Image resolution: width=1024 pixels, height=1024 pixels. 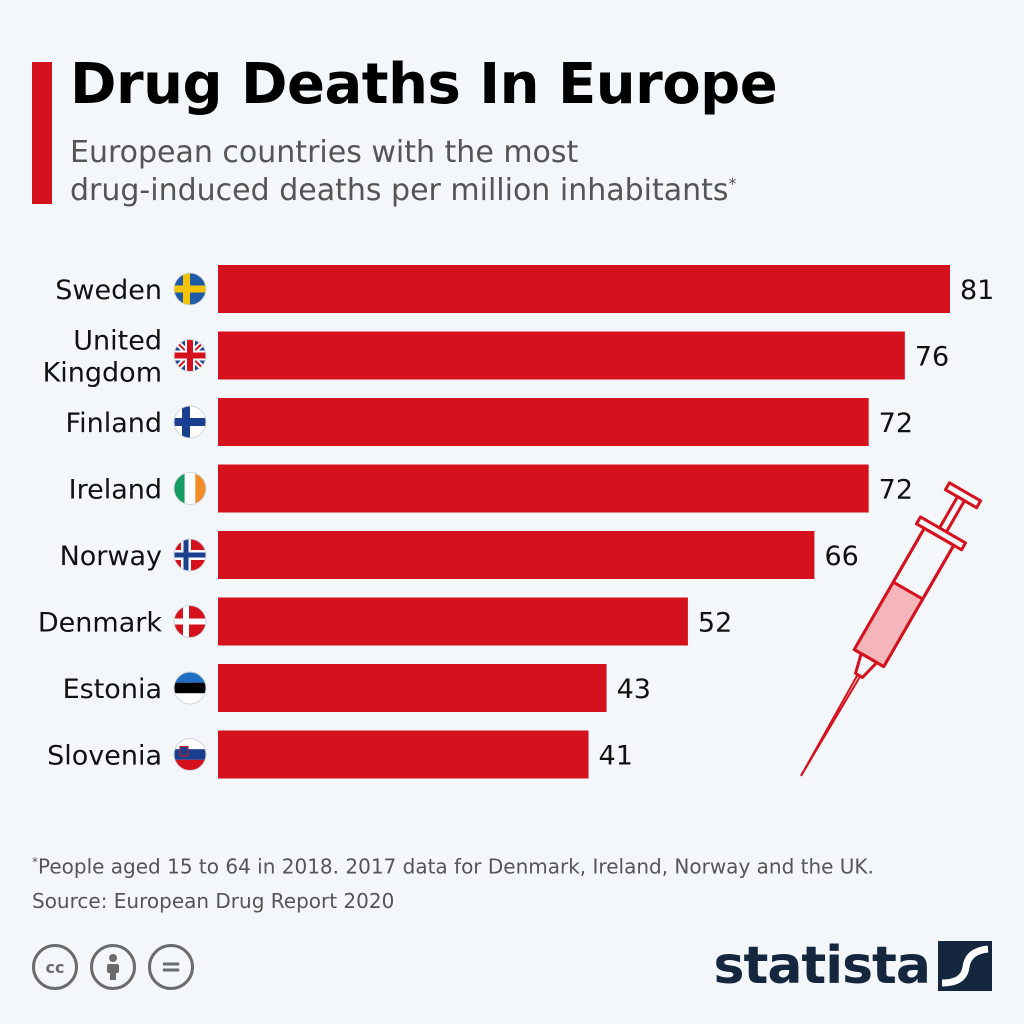 I want to click on value-label: 41, so click(x=616, y=756).